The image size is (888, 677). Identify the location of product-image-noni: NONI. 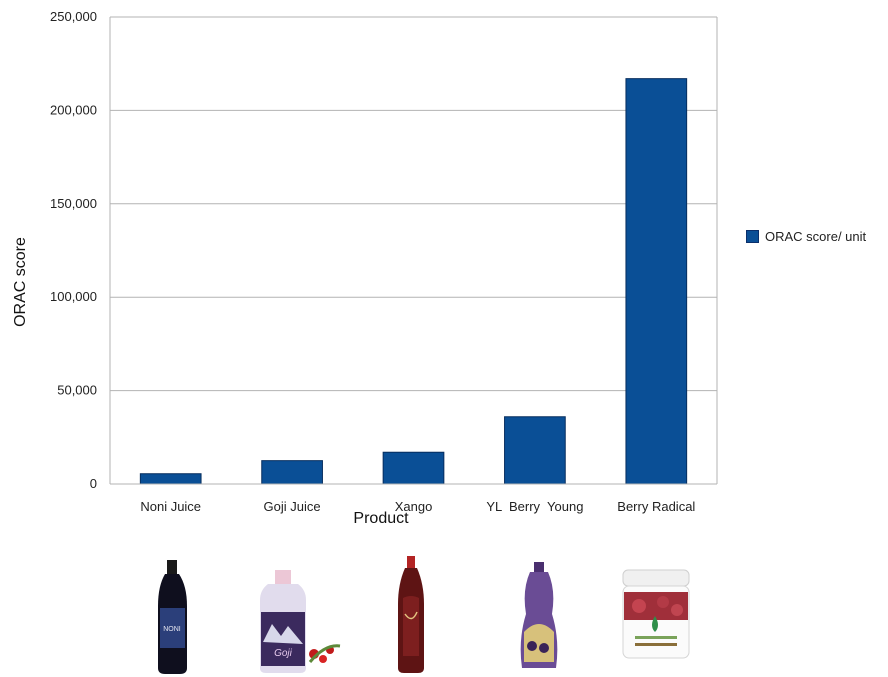
(180, 602).